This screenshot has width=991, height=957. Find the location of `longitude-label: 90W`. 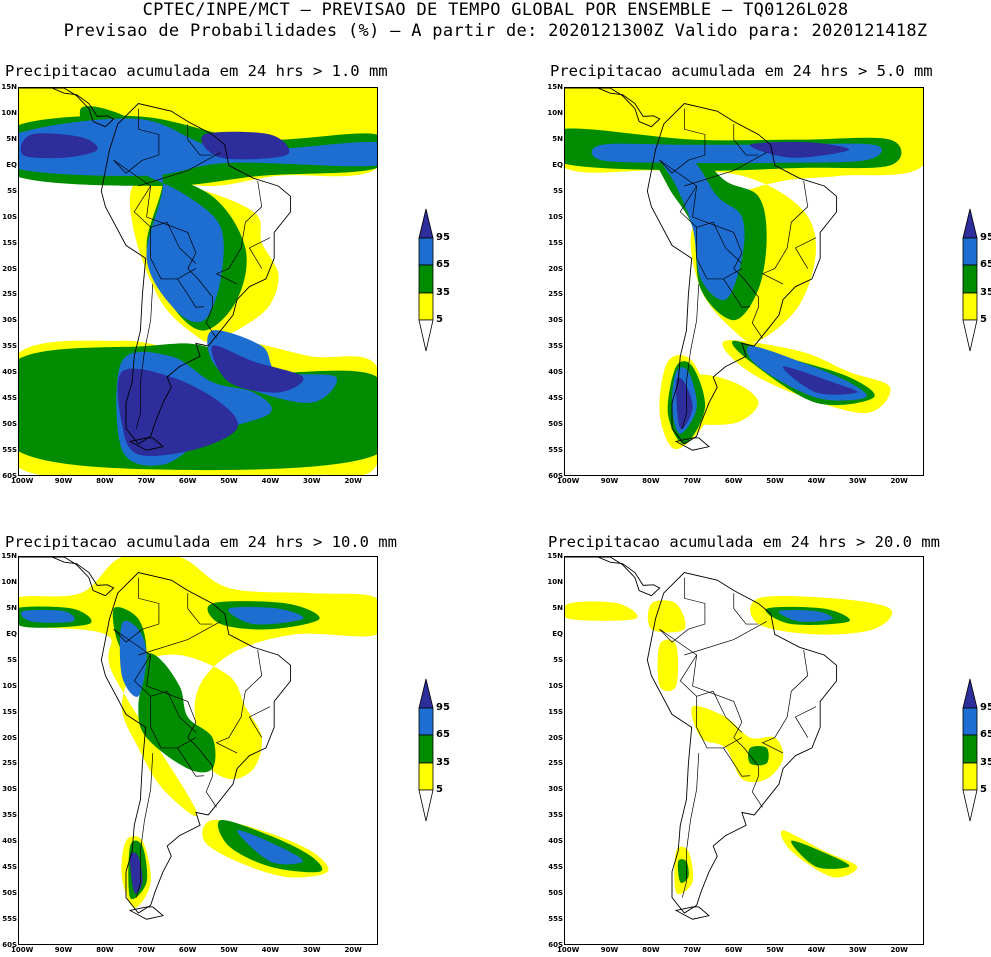

longitude-label: 90W is located at coordinates (63, 950).